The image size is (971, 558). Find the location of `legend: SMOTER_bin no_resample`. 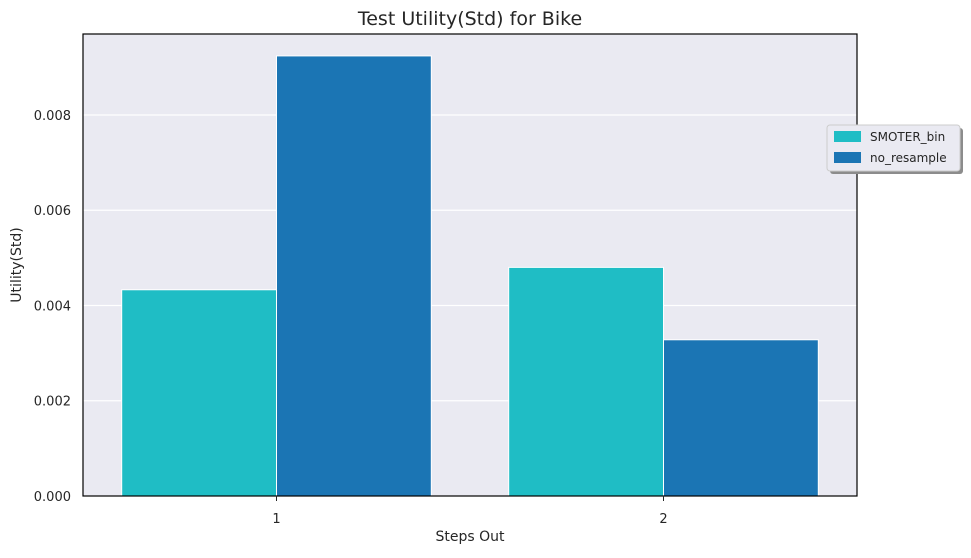

legend: SMOTER_bin no_resample is located at coordinates (894, 149).